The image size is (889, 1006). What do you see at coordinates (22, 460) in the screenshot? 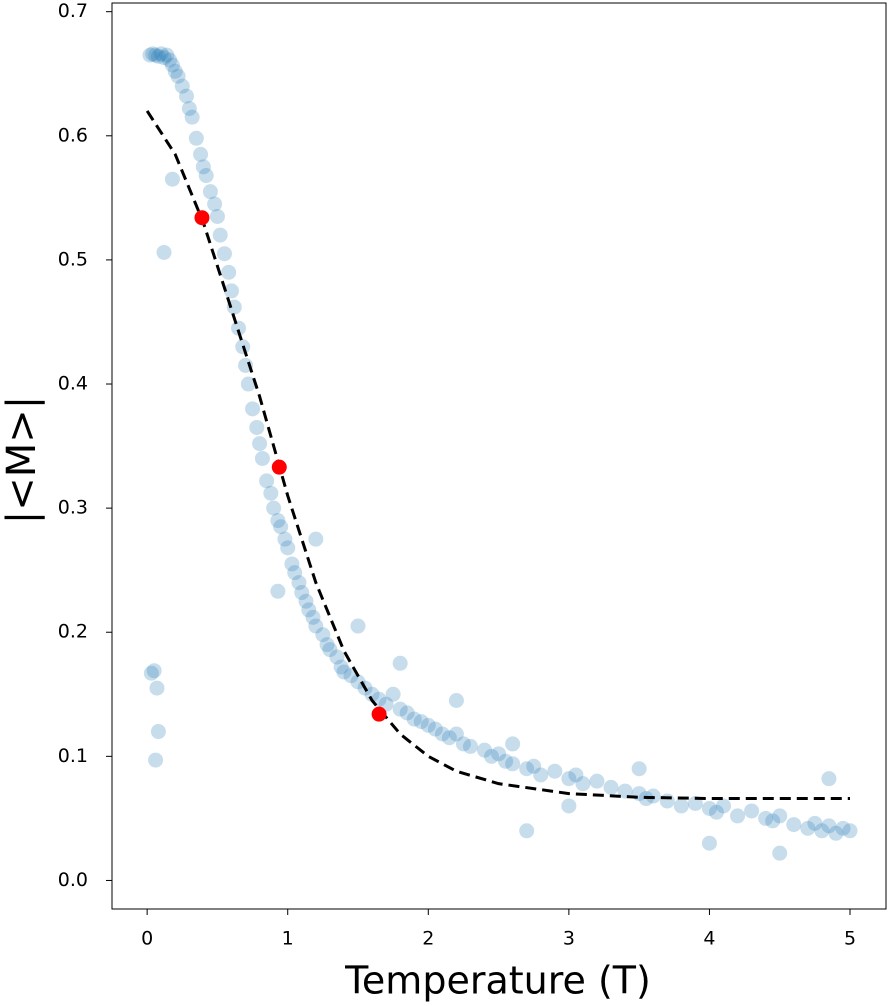
I see `y-axis-label: |<M>|` at bounding box center [22, 460].